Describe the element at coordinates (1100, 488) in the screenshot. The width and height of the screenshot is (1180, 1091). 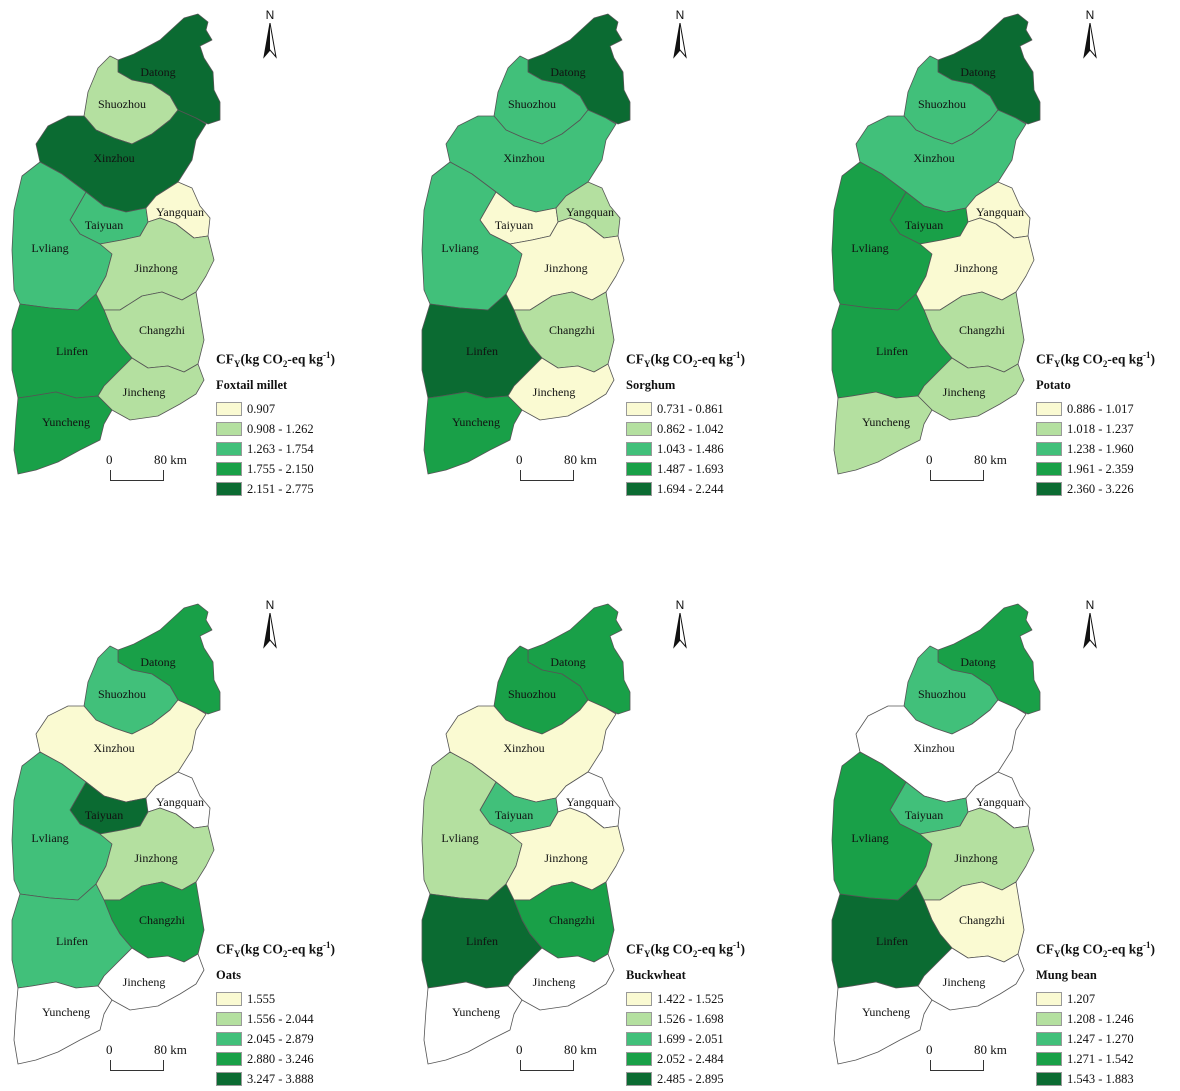
I see `legend-range-label: 2.360 - 3.226` at that location.